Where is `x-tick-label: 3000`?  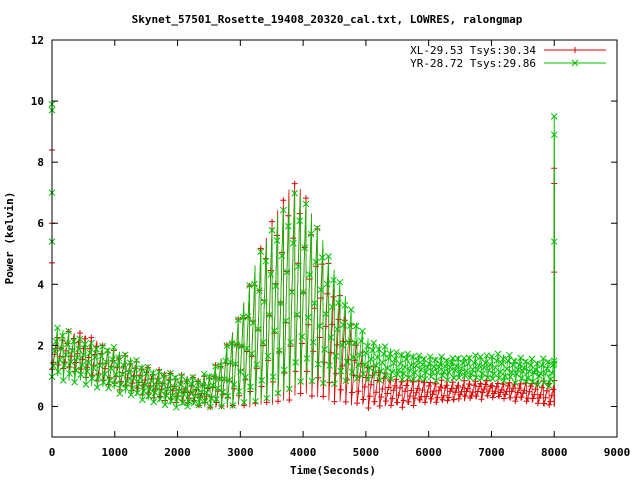 x-tick-label: 3000 is located at coordinates (240, 452).